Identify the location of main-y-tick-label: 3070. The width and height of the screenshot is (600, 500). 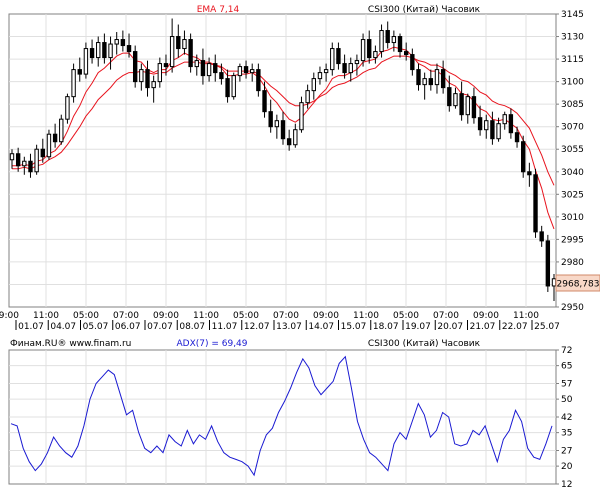
(572, 128).